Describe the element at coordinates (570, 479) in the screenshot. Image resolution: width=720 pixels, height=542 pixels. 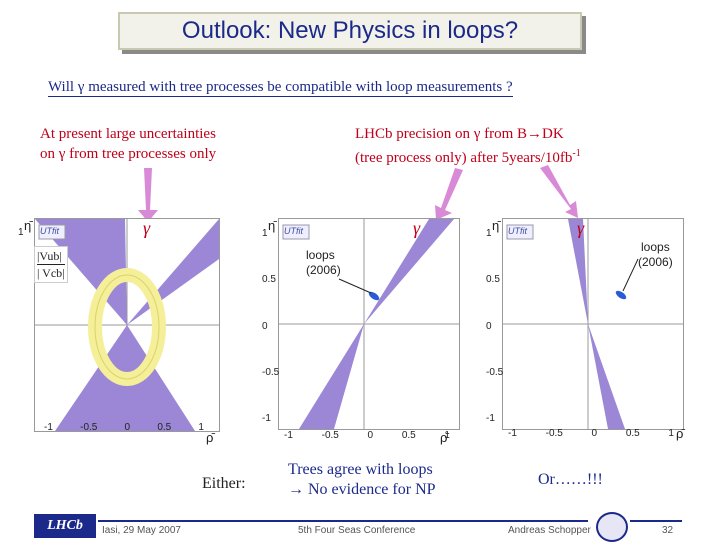
I see `or-label: Or……!!!` at that location.